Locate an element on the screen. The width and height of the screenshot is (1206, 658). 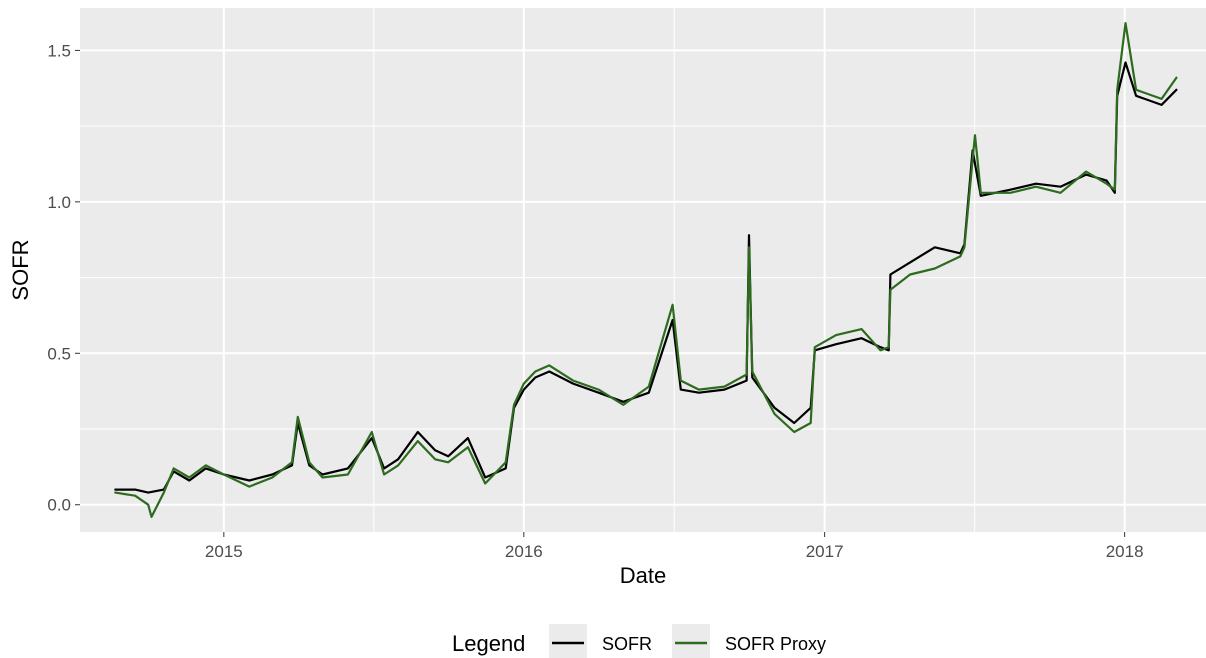
x-tick-label: 2018 is located at coordinates (1125, 551).